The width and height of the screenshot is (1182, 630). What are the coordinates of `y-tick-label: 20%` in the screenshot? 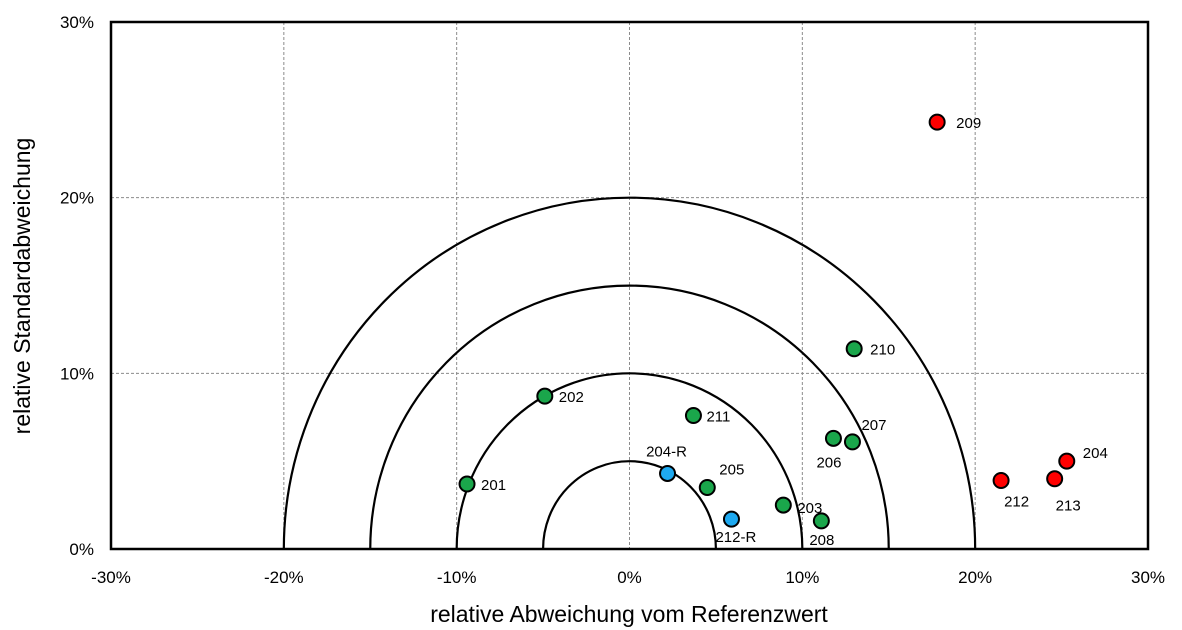 It's located at (77, 198).